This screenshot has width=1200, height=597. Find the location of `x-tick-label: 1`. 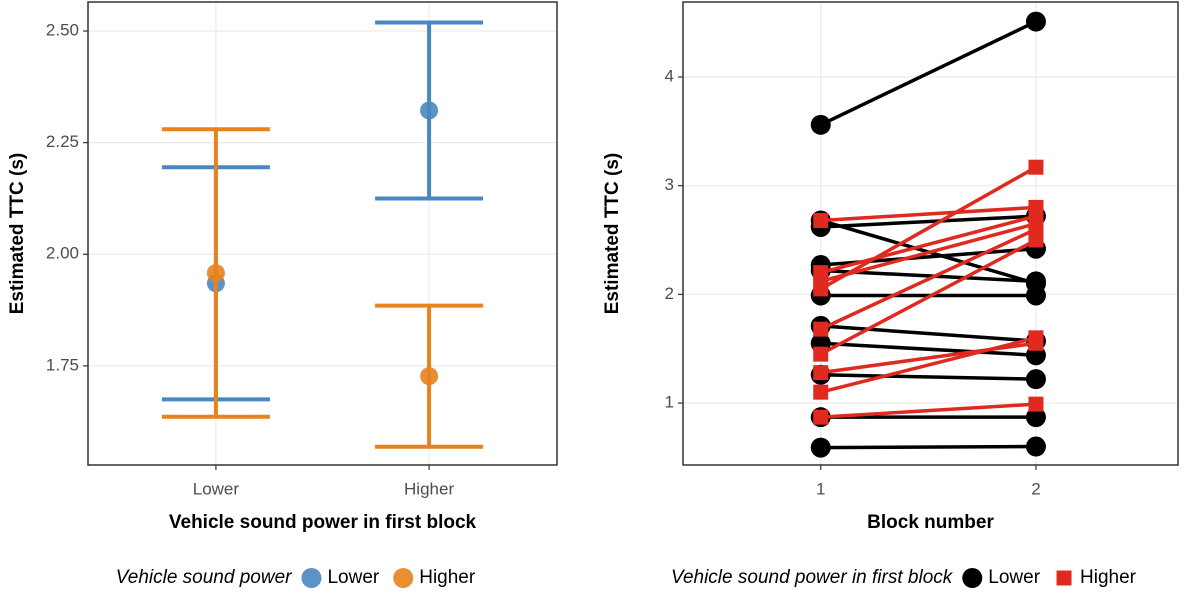

x-tick-label: 1 is located at coordinates (820, 488).